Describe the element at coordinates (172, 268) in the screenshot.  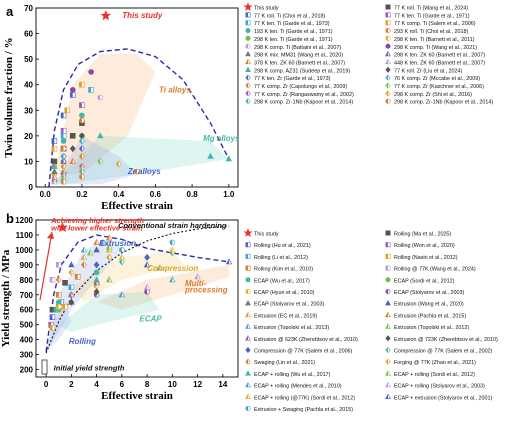
I see `annotation-b-4: Compression` at that location.